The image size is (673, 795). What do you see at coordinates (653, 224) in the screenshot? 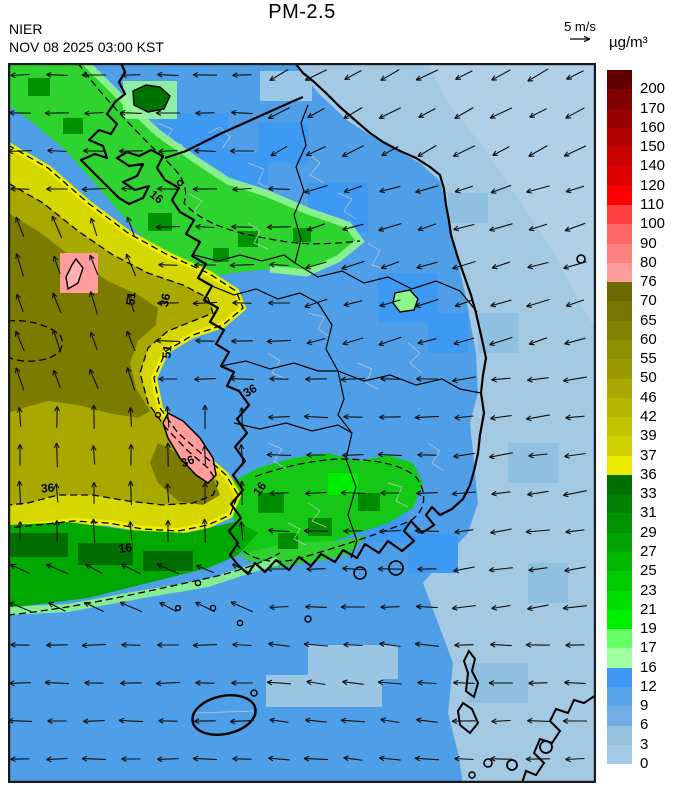
I see `colorbar-tick-label: 100` at bounding box center [653, 224].